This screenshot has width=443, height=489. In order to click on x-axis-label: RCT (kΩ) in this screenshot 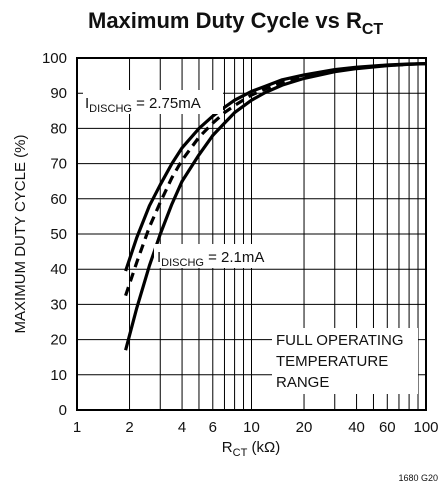, I will do `click(251, 449)`.